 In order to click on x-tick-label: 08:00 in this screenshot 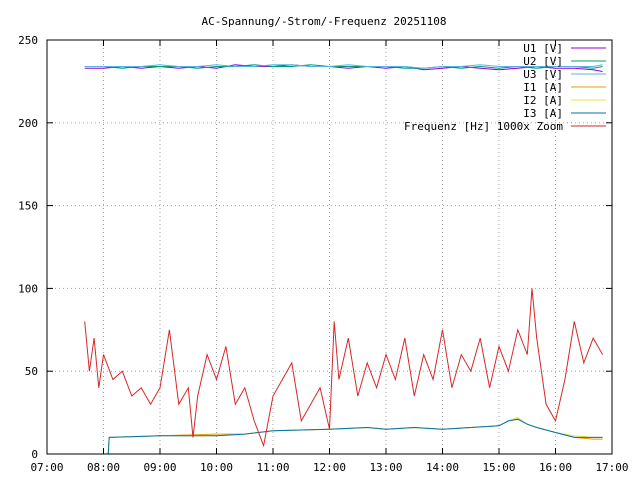, I will do `click(103, 467)`.